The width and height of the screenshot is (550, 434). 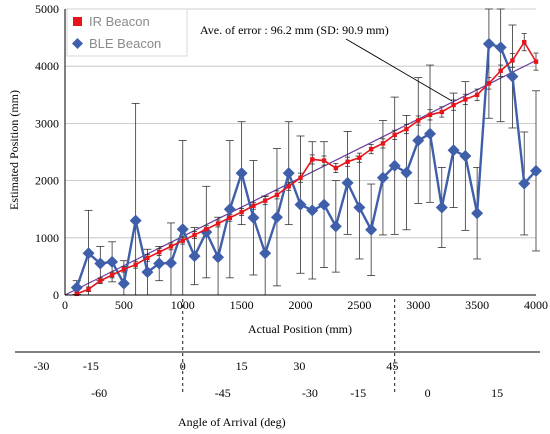 What do you see at coordinates (47, 238) in the screenshot?
I see `y-tick-label: 1000` at bounding box center [47, 238].